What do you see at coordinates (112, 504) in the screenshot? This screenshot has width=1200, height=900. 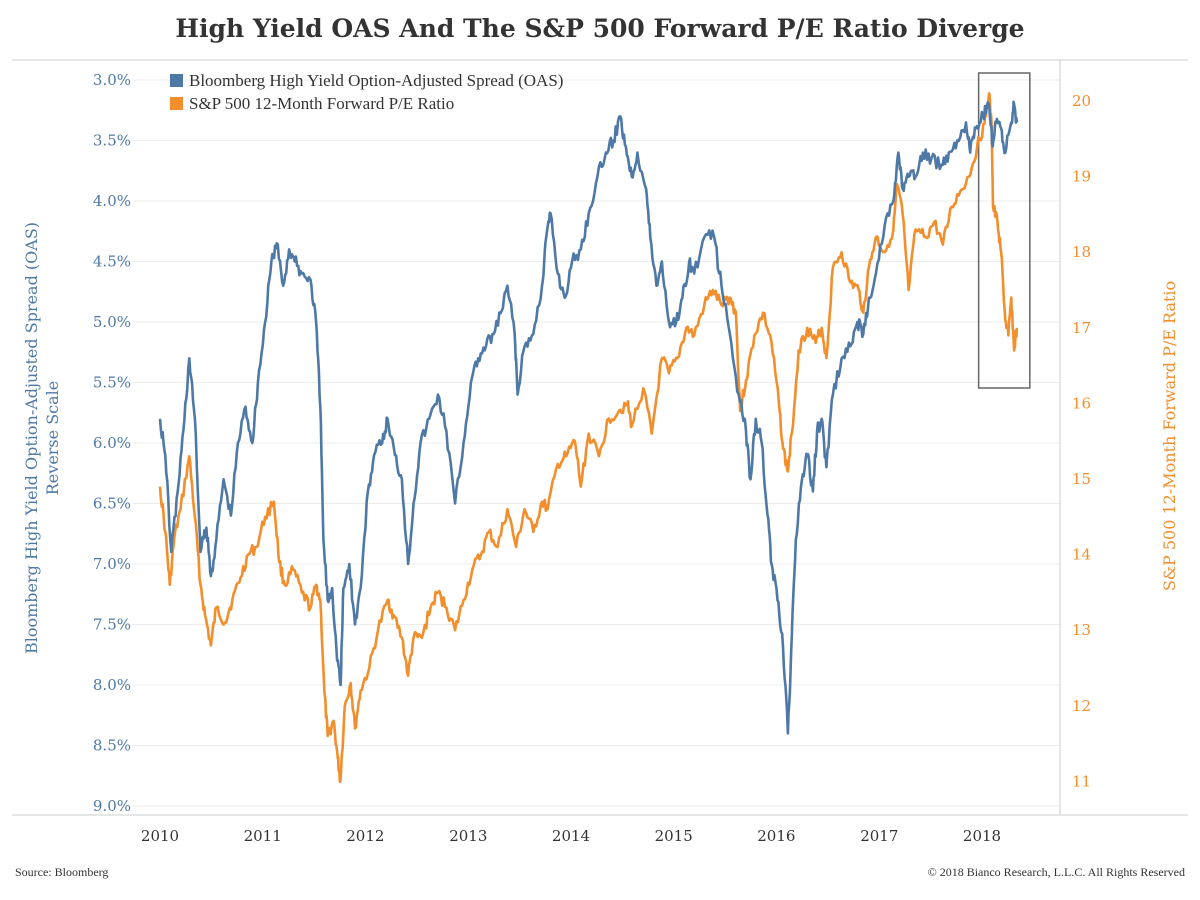 I see `left-tick-label: 6.5%` at bounding box center [112, 504].